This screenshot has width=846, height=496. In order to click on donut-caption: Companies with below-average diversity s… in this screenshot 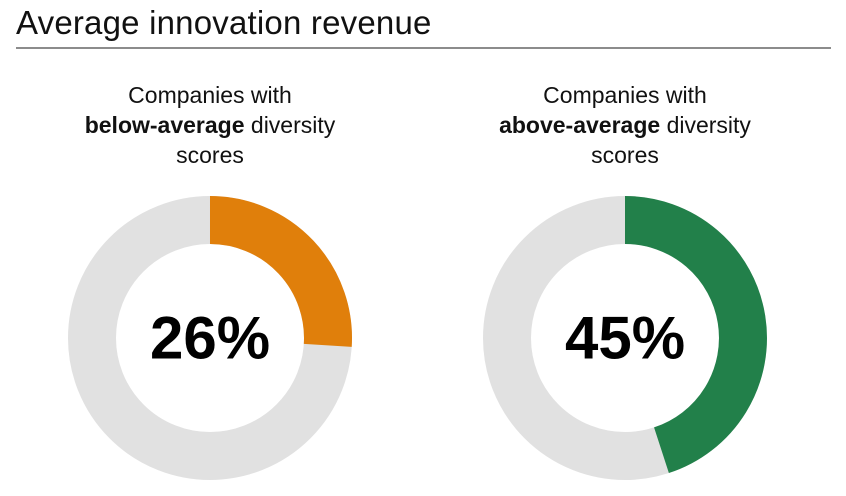, I will do `click(210, 125)`.